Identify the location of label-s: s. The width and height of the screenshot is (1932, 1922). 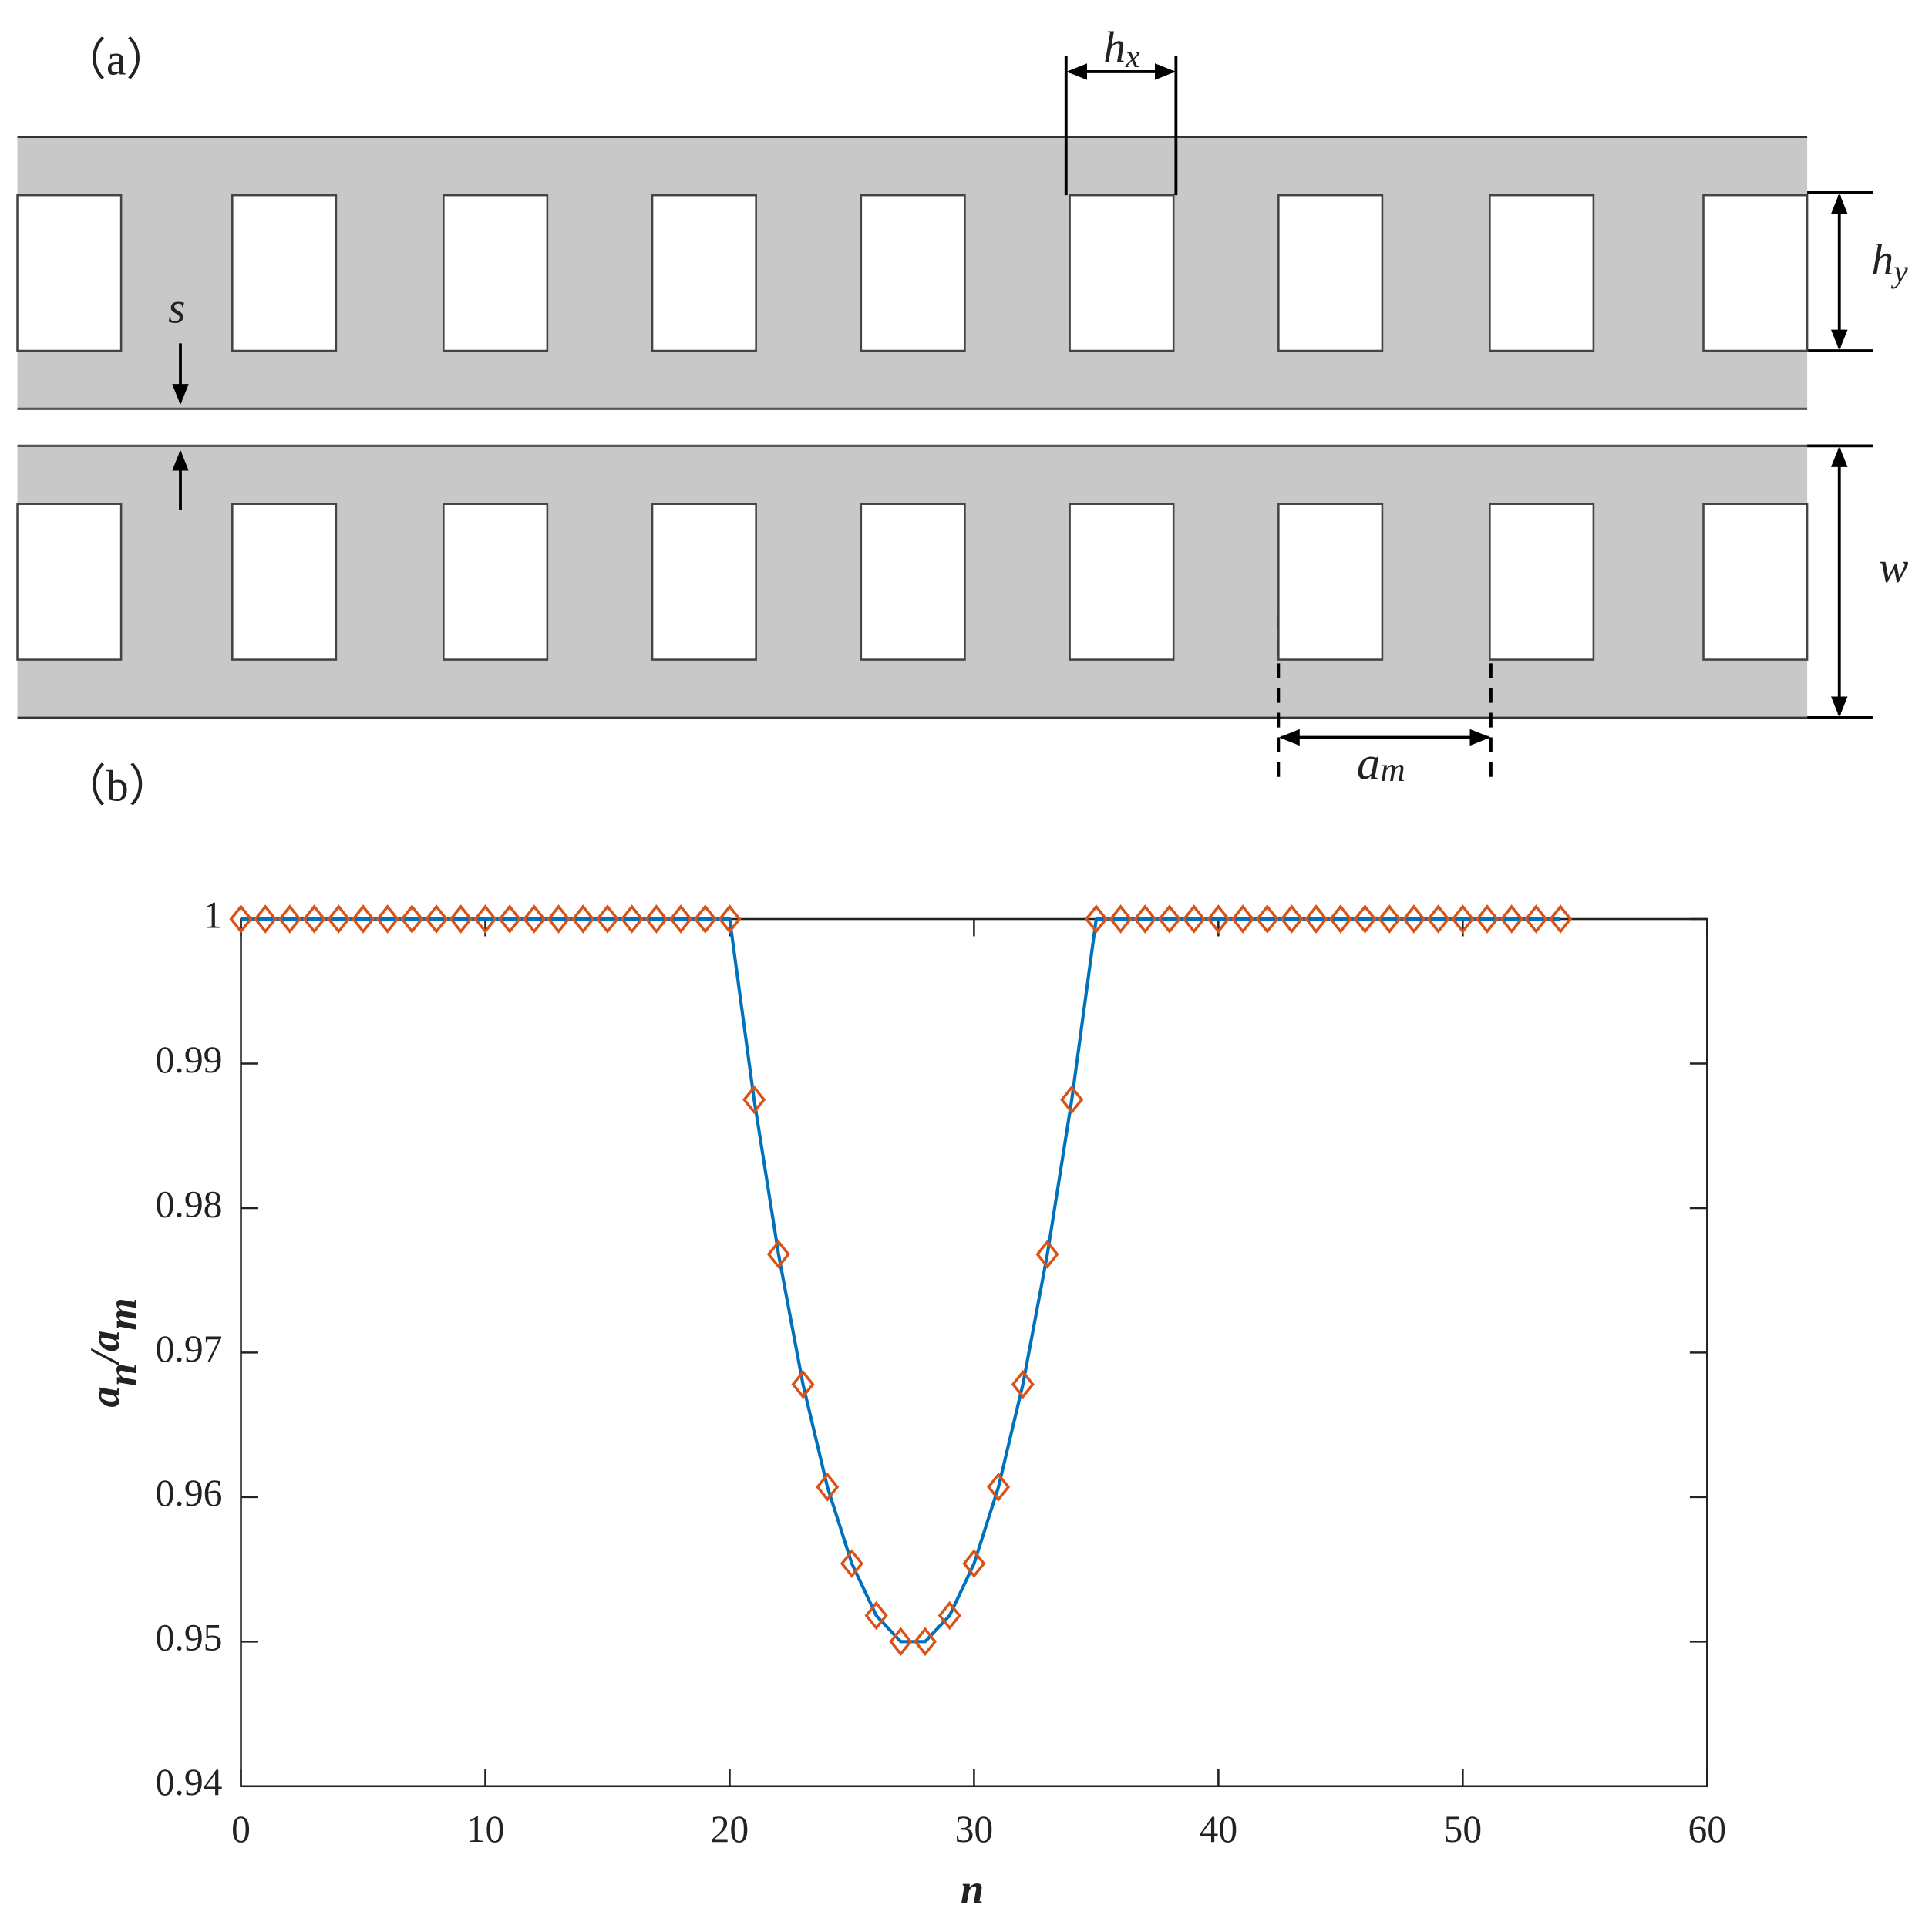
(176, 309).